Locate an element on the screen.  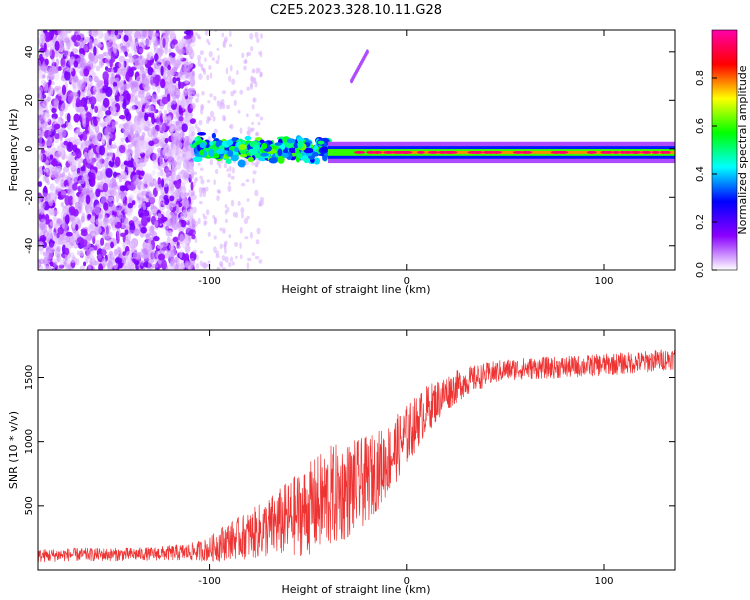
figure-title: C2E5.2023.328.10.11.G28 is located at coordinates (356, 10).